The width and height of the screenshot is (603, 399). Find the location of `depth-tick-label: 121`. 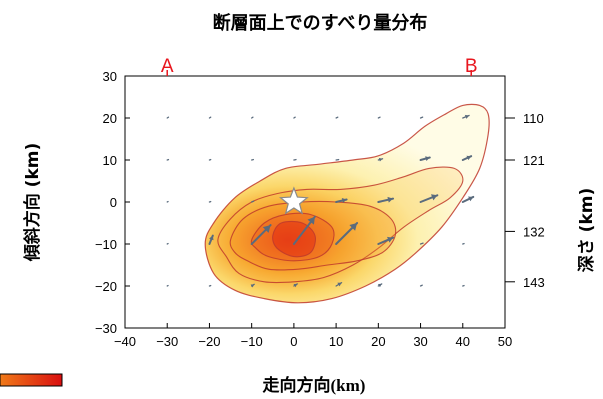

depth-tick-label: 121 is located at coordinates (534, 160).